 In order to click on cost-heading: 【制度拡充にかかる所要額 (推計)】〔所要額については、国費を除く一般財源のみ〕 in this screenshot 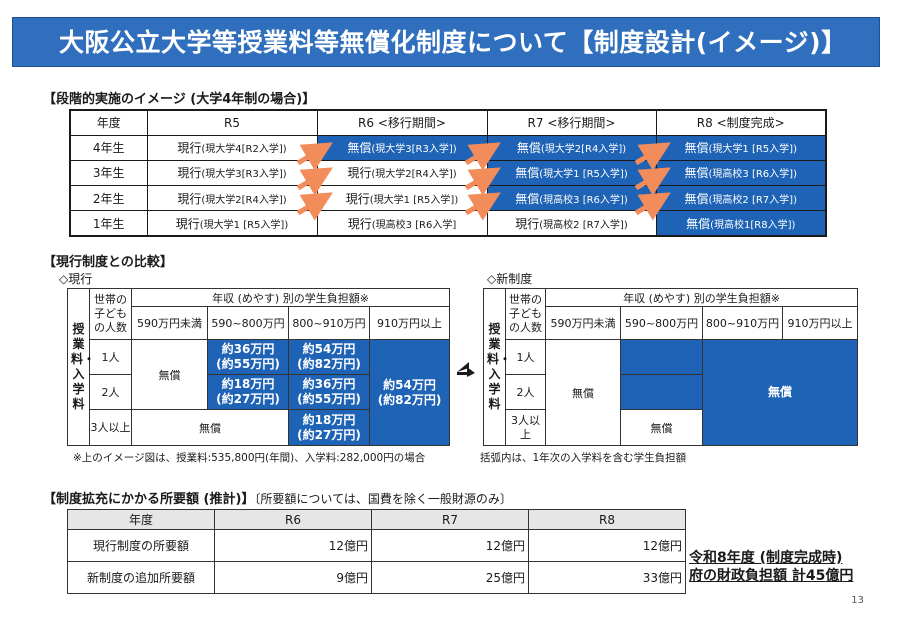, I will do `click(277, 497)`.